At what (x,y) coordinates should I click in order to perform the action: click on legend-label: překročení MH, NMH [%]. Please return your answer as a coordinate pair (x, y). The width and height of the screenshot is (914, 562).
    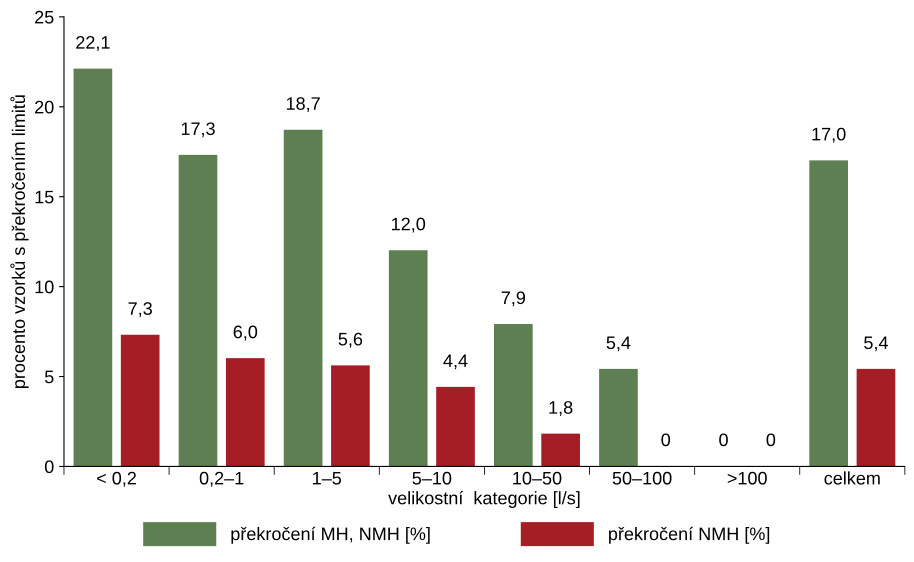
    Looking at the image, I should click on (330, 535).